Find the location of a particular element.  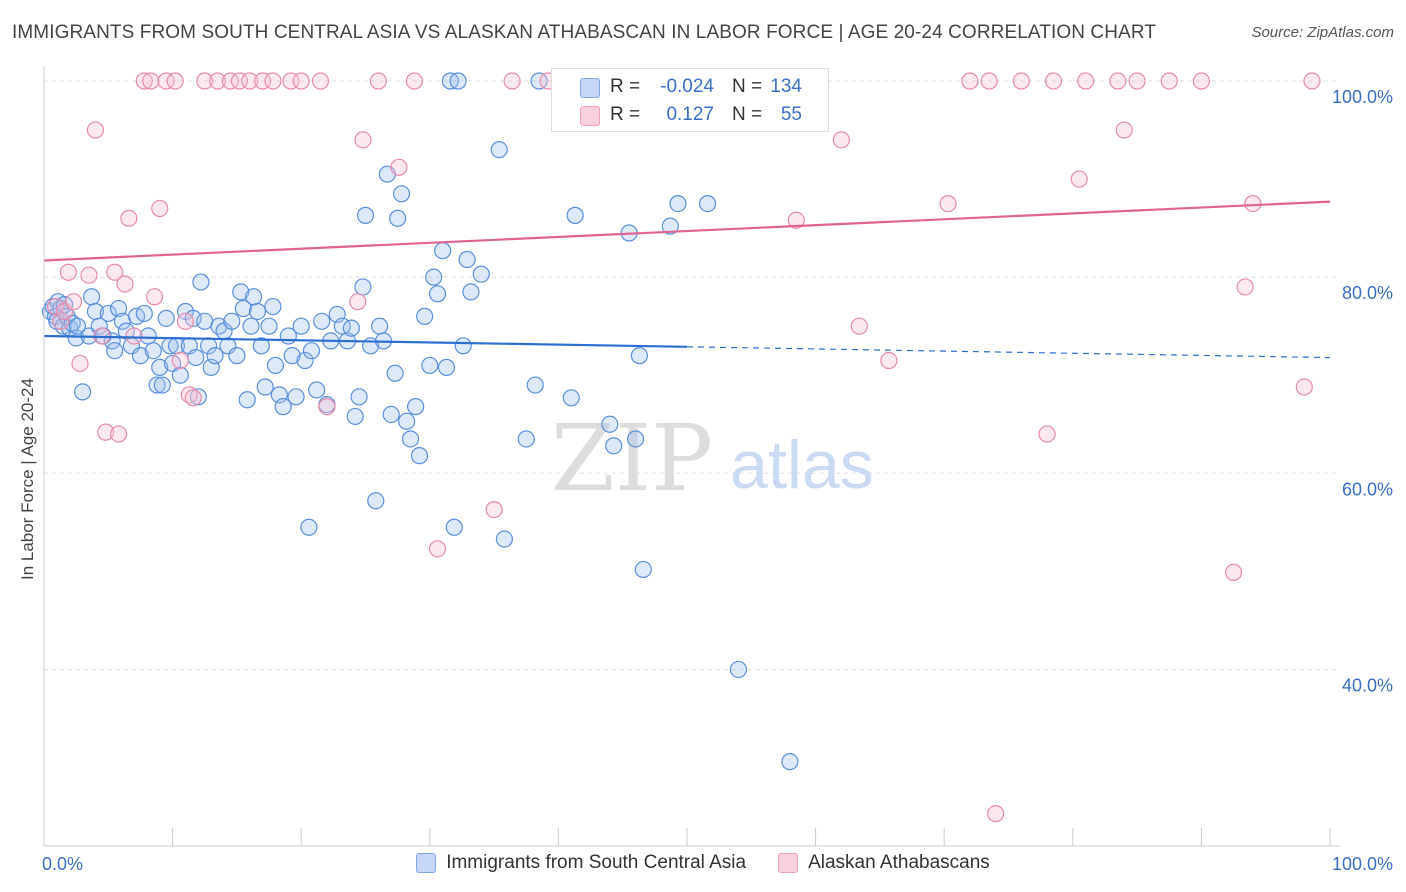

x-tick-label-min: 0.0% is located at coordinates (62, 864).